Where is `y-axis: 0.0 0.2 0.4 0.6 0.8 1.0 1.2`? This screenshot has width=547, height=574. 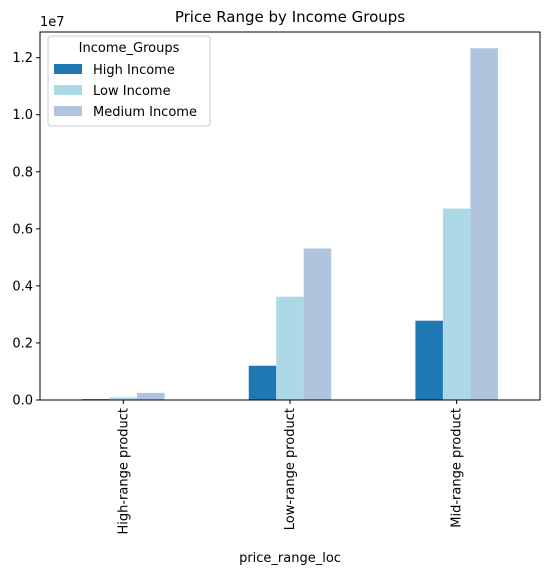 y-axis: 0.0 0.2 0.4 0.6 0.8 1.0 1.2 is located at coordinates (26, 230).